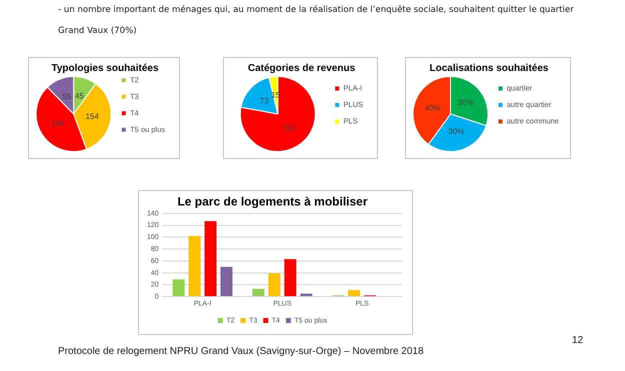 This screenshot has height=371, width=625. Describe the element at coordinates (58, 123) in the screenshot. I see `data-label: 194` at that location.